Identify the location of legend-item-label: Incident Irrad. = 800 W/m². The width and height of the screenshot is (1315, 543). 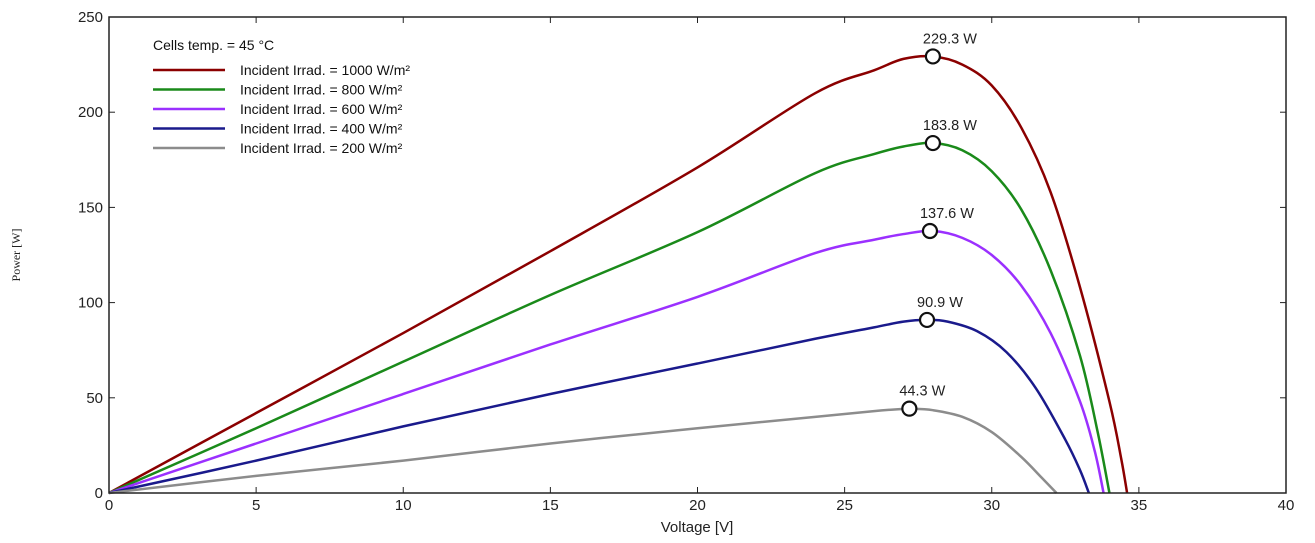
(321, 90).